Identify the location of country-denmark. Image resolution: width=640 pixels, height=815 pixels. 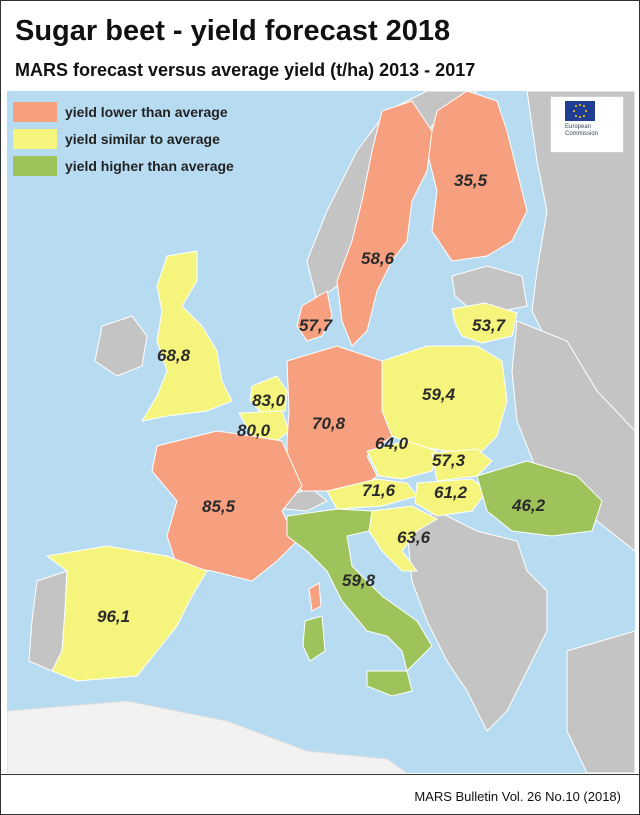
(314, 316).